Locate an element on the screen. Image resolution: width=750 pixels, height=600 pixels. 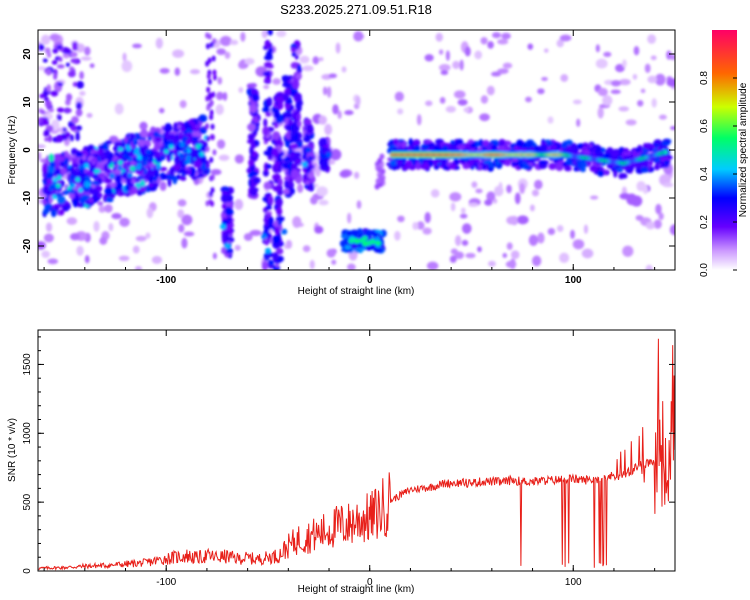
y-tick-label: -10 is located at coordinates (27, 197).